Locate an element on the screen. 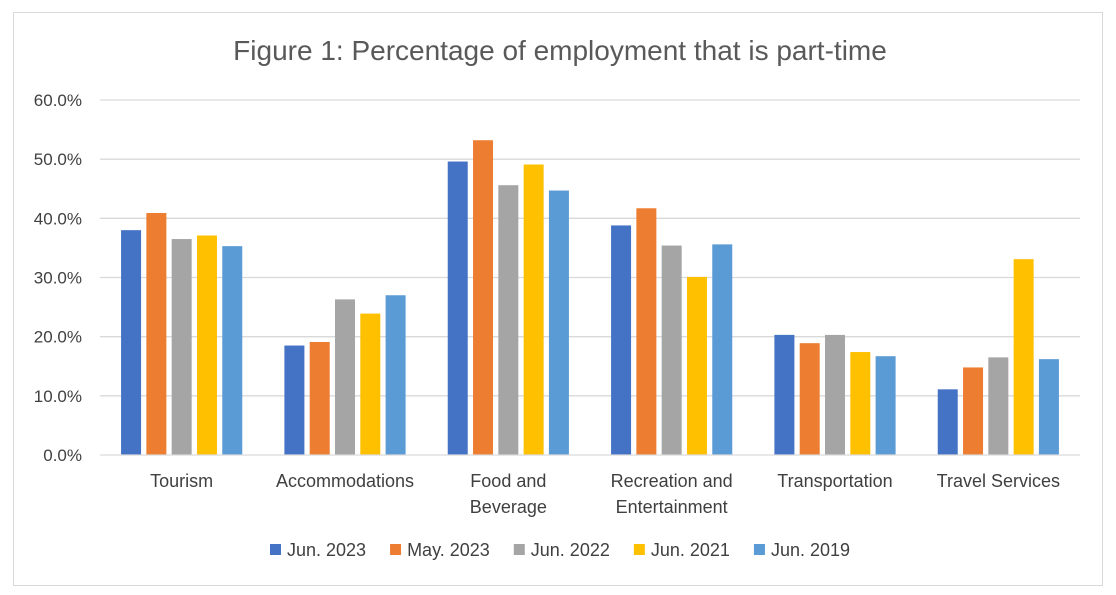 Image resolution: width=1116 pixels, height=595 pixels. legend-label: Jun. 2021 is located at coordinates (690, 550).